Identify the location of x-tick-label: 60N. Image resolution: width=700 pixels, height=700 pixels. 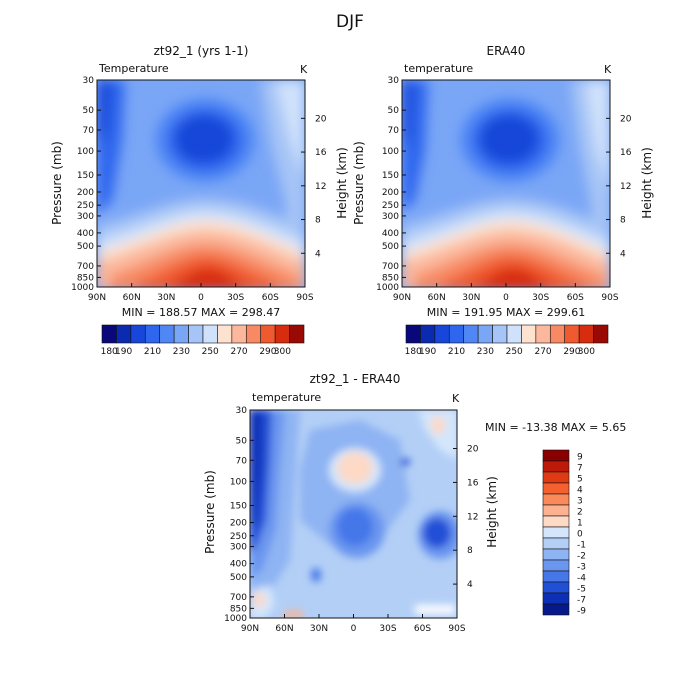
(437, 298).